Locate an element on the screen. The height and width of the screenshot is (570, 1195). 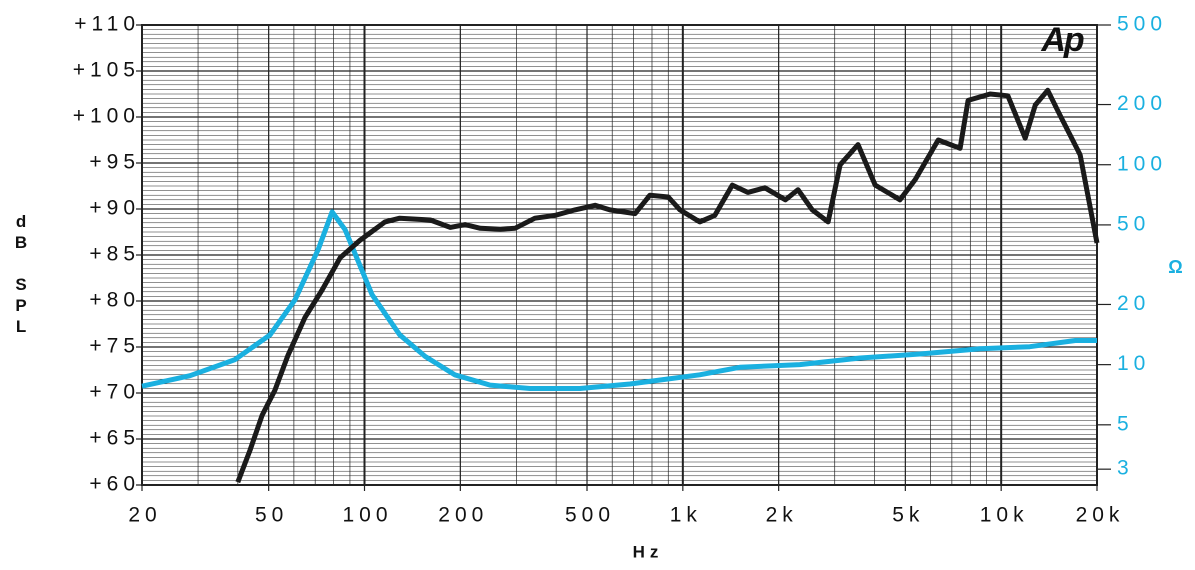
x-tick-label: 500 is located at coordinates (590, 515).